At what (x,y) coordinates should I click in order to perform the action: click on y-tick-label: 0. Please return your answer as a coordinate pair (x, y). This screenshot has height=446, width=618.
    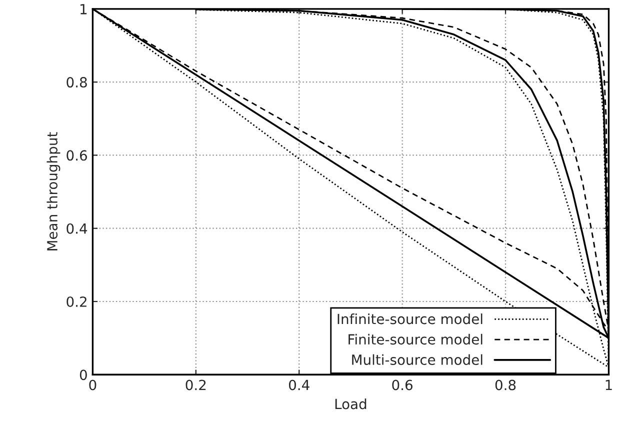
    Looking at the image, I should click on (83, 375).